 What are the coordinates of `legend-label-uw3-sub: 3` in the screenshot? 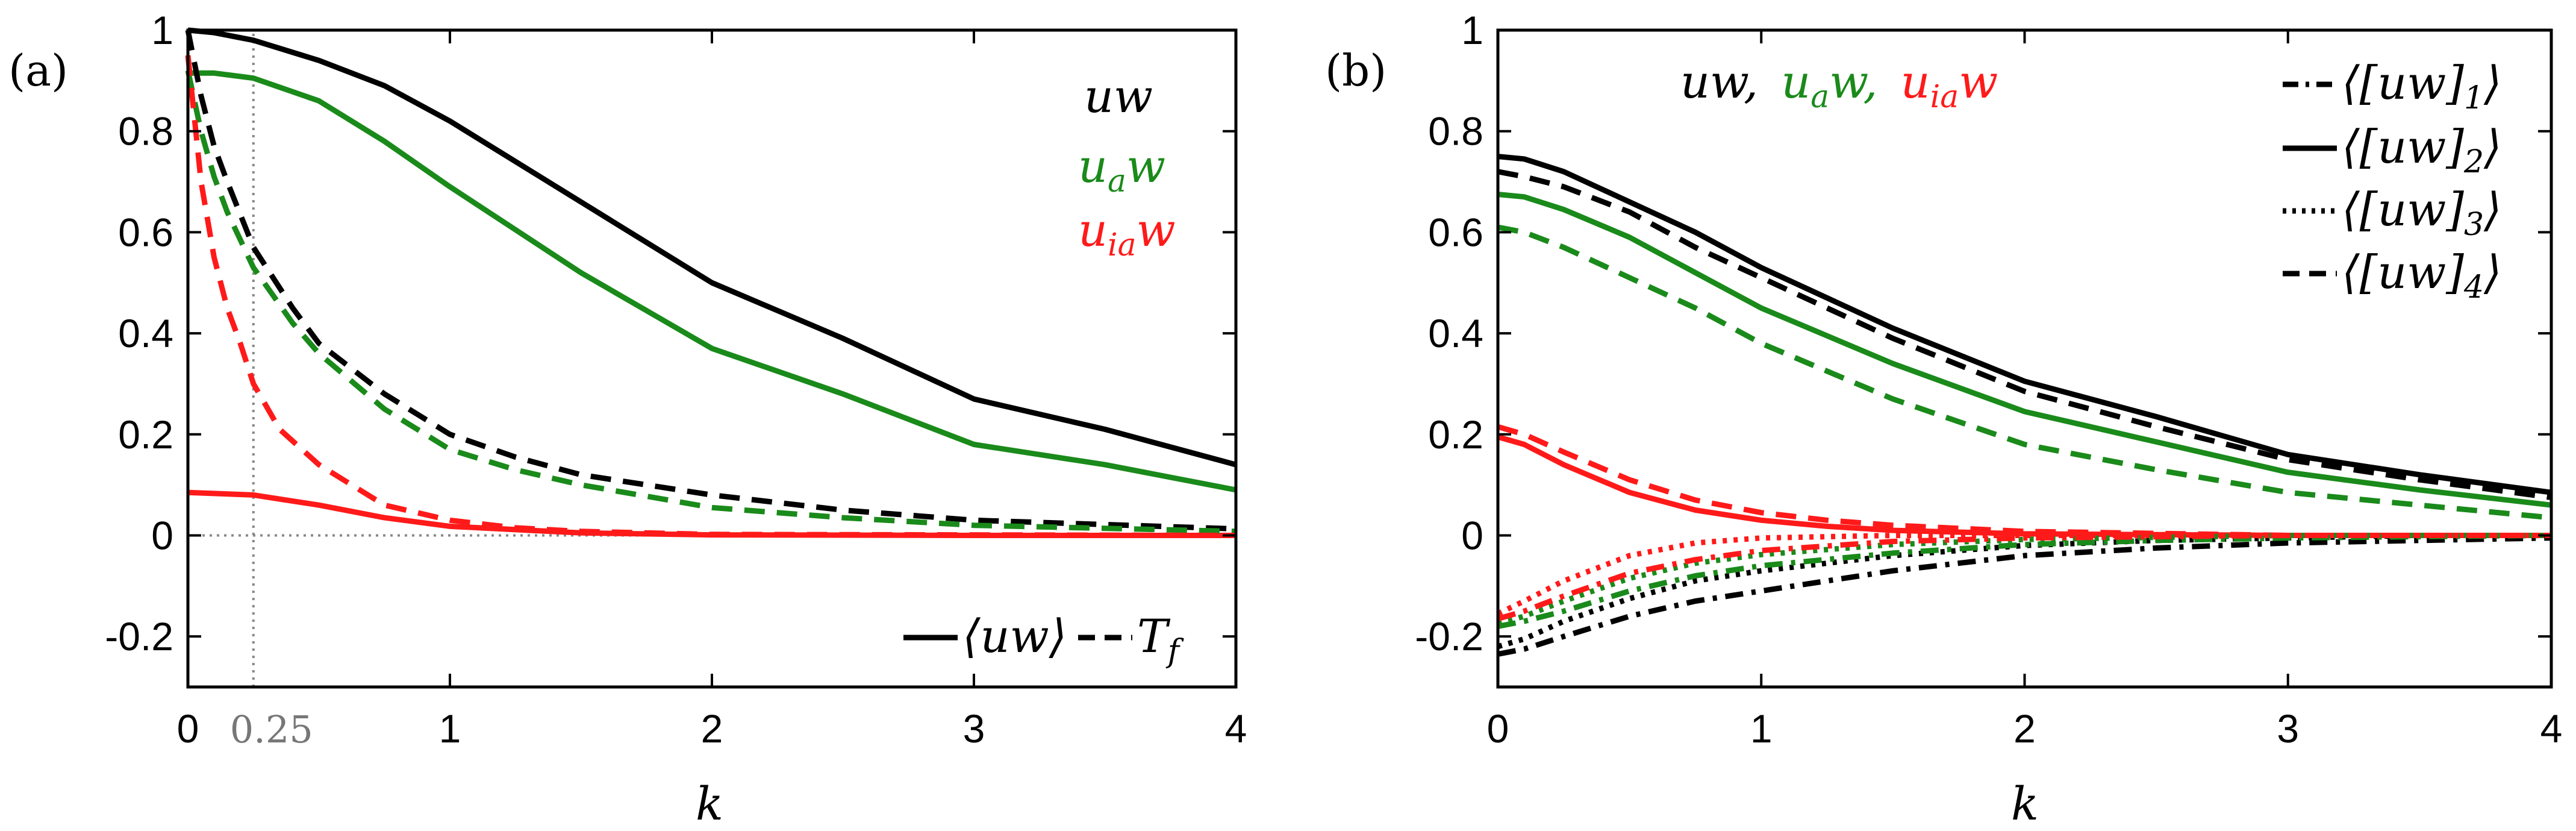 It's located at (2474, 225).